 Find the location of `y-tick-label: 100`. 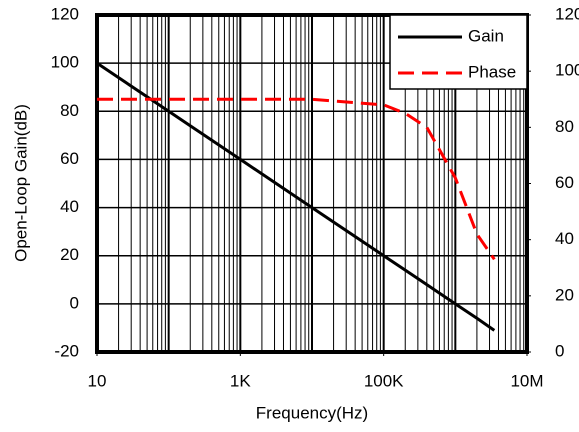

y-tick-label: 100 is located at coordinates (65, 62).